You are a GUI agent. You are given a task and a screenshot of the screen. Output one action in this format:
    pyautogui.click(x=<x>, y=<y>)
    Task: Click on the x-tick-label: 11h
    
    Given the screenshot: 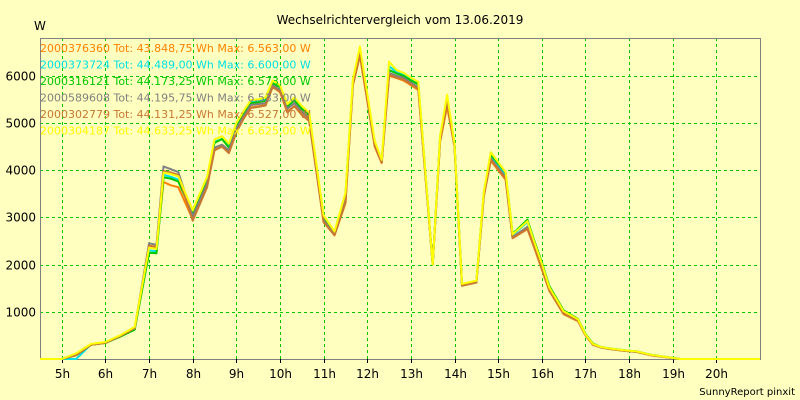 What is the action you would take?
    pyautogui.click(x=324, y=374)
    